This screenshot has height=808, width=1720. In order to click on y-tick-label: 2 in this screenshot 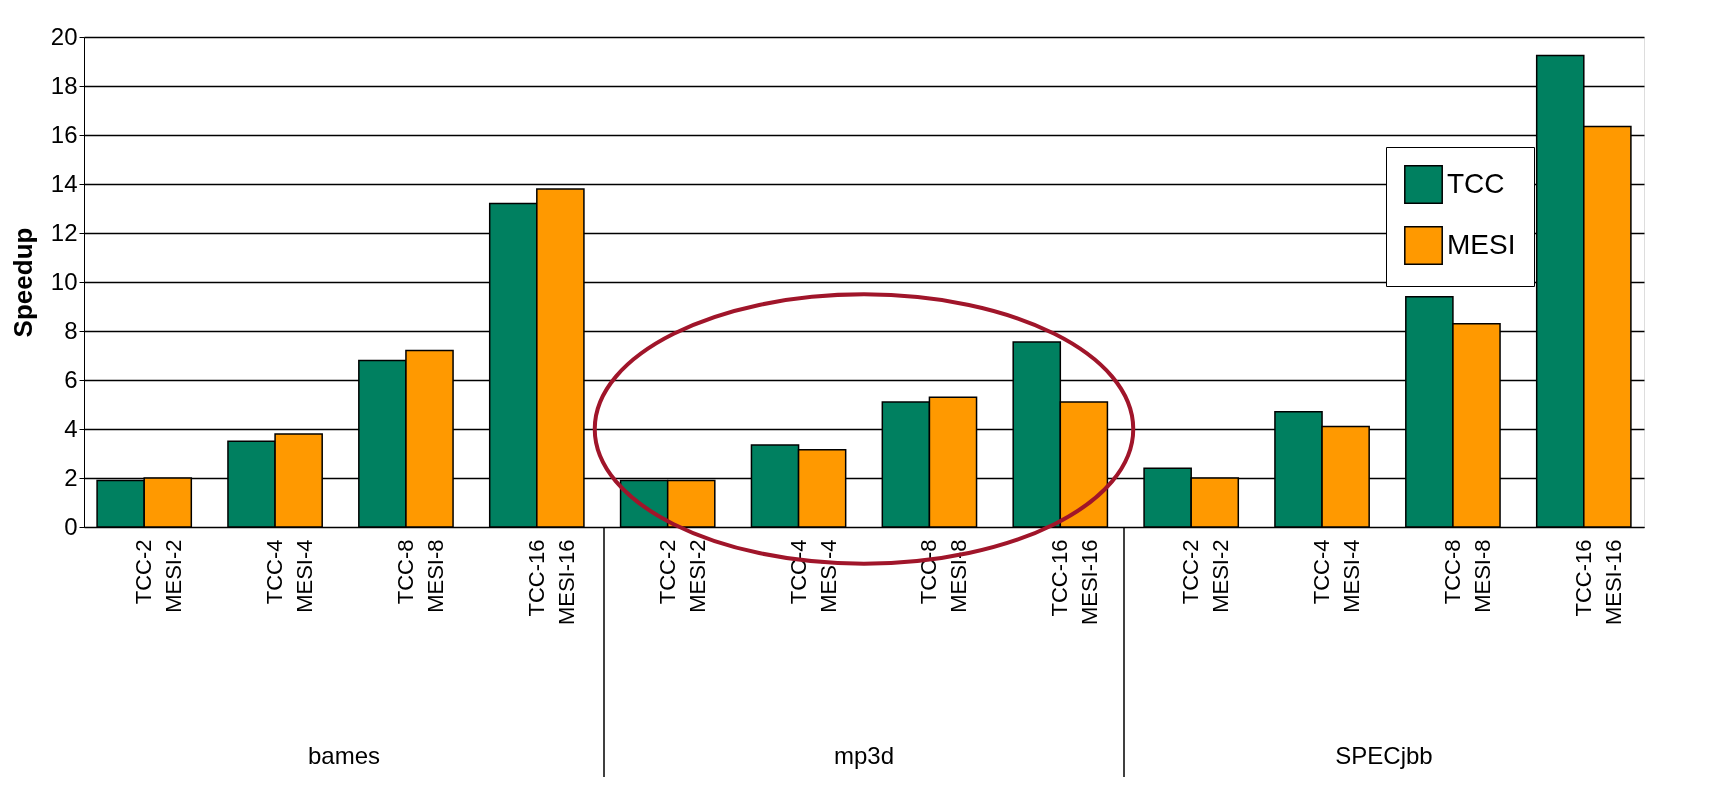, I will do `click(71, 477)`.